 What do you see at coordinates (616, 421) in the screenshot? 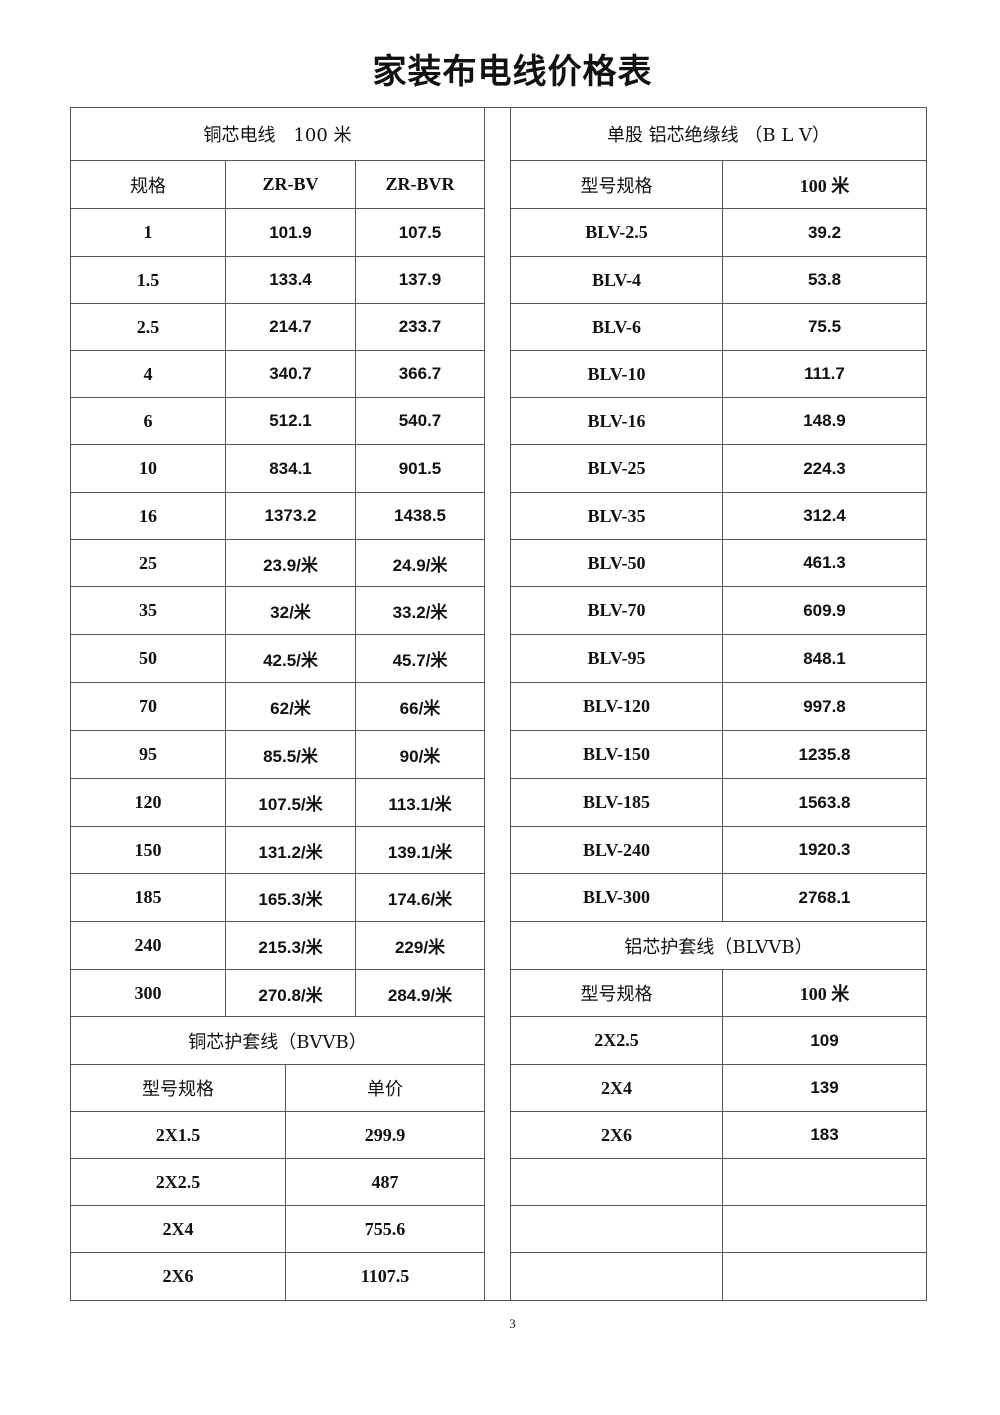
I see `spec-cell: BLV-16` at bounding box center [616, 421].